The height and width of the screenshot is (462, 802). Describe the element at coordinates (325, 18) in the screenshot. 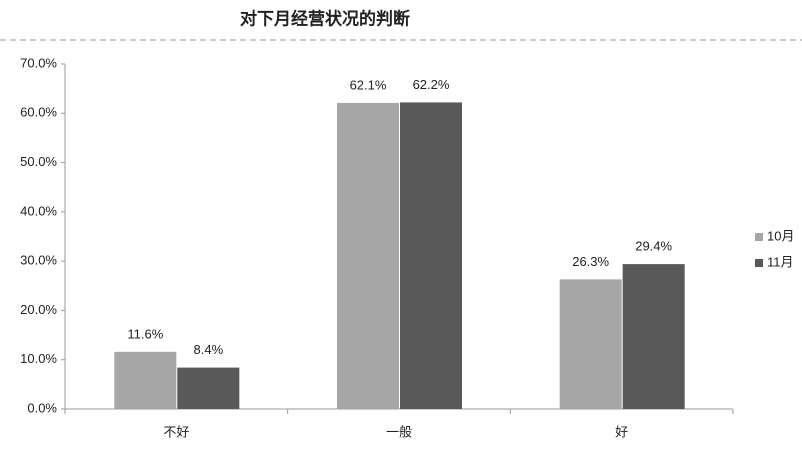

I see `chart-title: 对下月经营状况的判断` at that location.